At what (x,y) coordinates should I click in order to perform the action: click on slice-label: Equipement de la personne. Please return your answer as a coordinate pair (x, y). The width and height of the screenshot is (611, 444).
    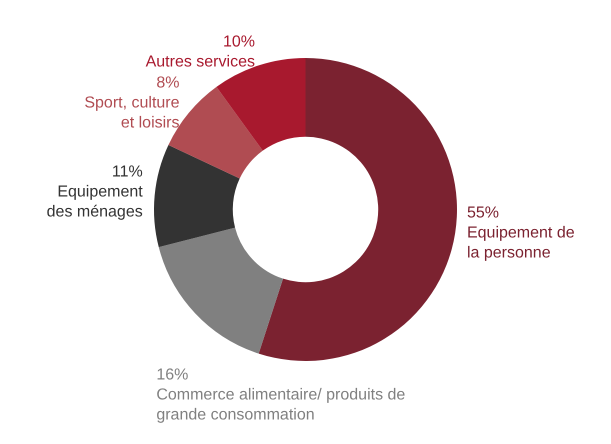
    Looking at the image, I should click on (520, 243).